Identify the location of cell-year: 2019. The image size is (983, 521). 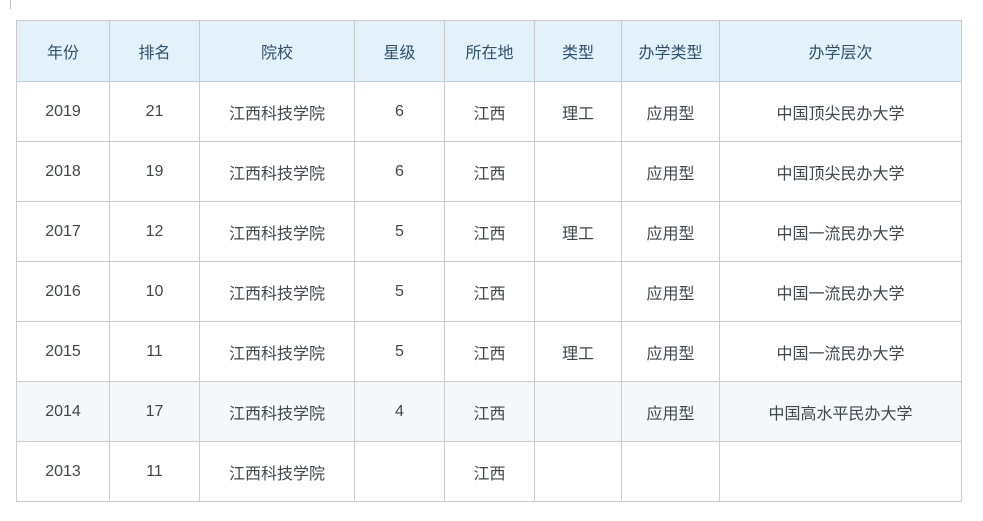
(63, 111).